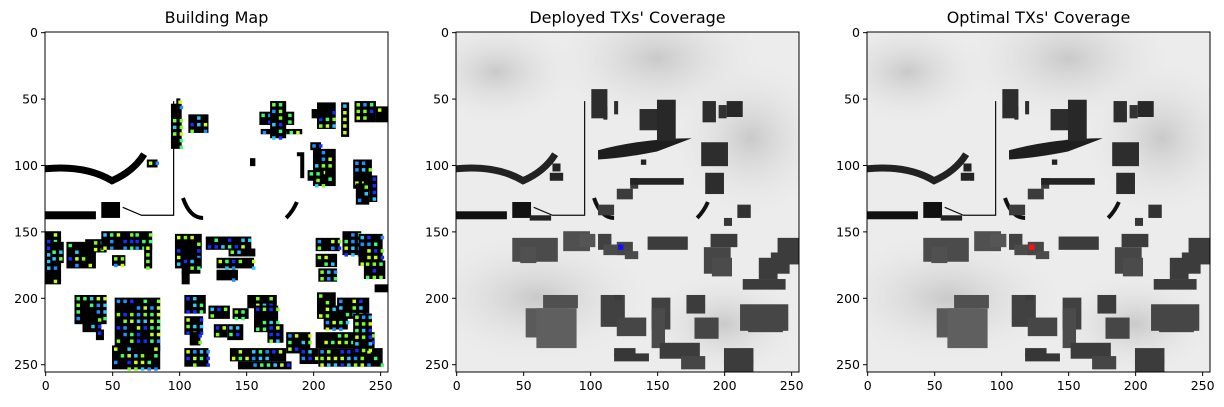 This screenshot has height=407, width=1224. I want to click on x-tick-label: 250, so click(792, 385).